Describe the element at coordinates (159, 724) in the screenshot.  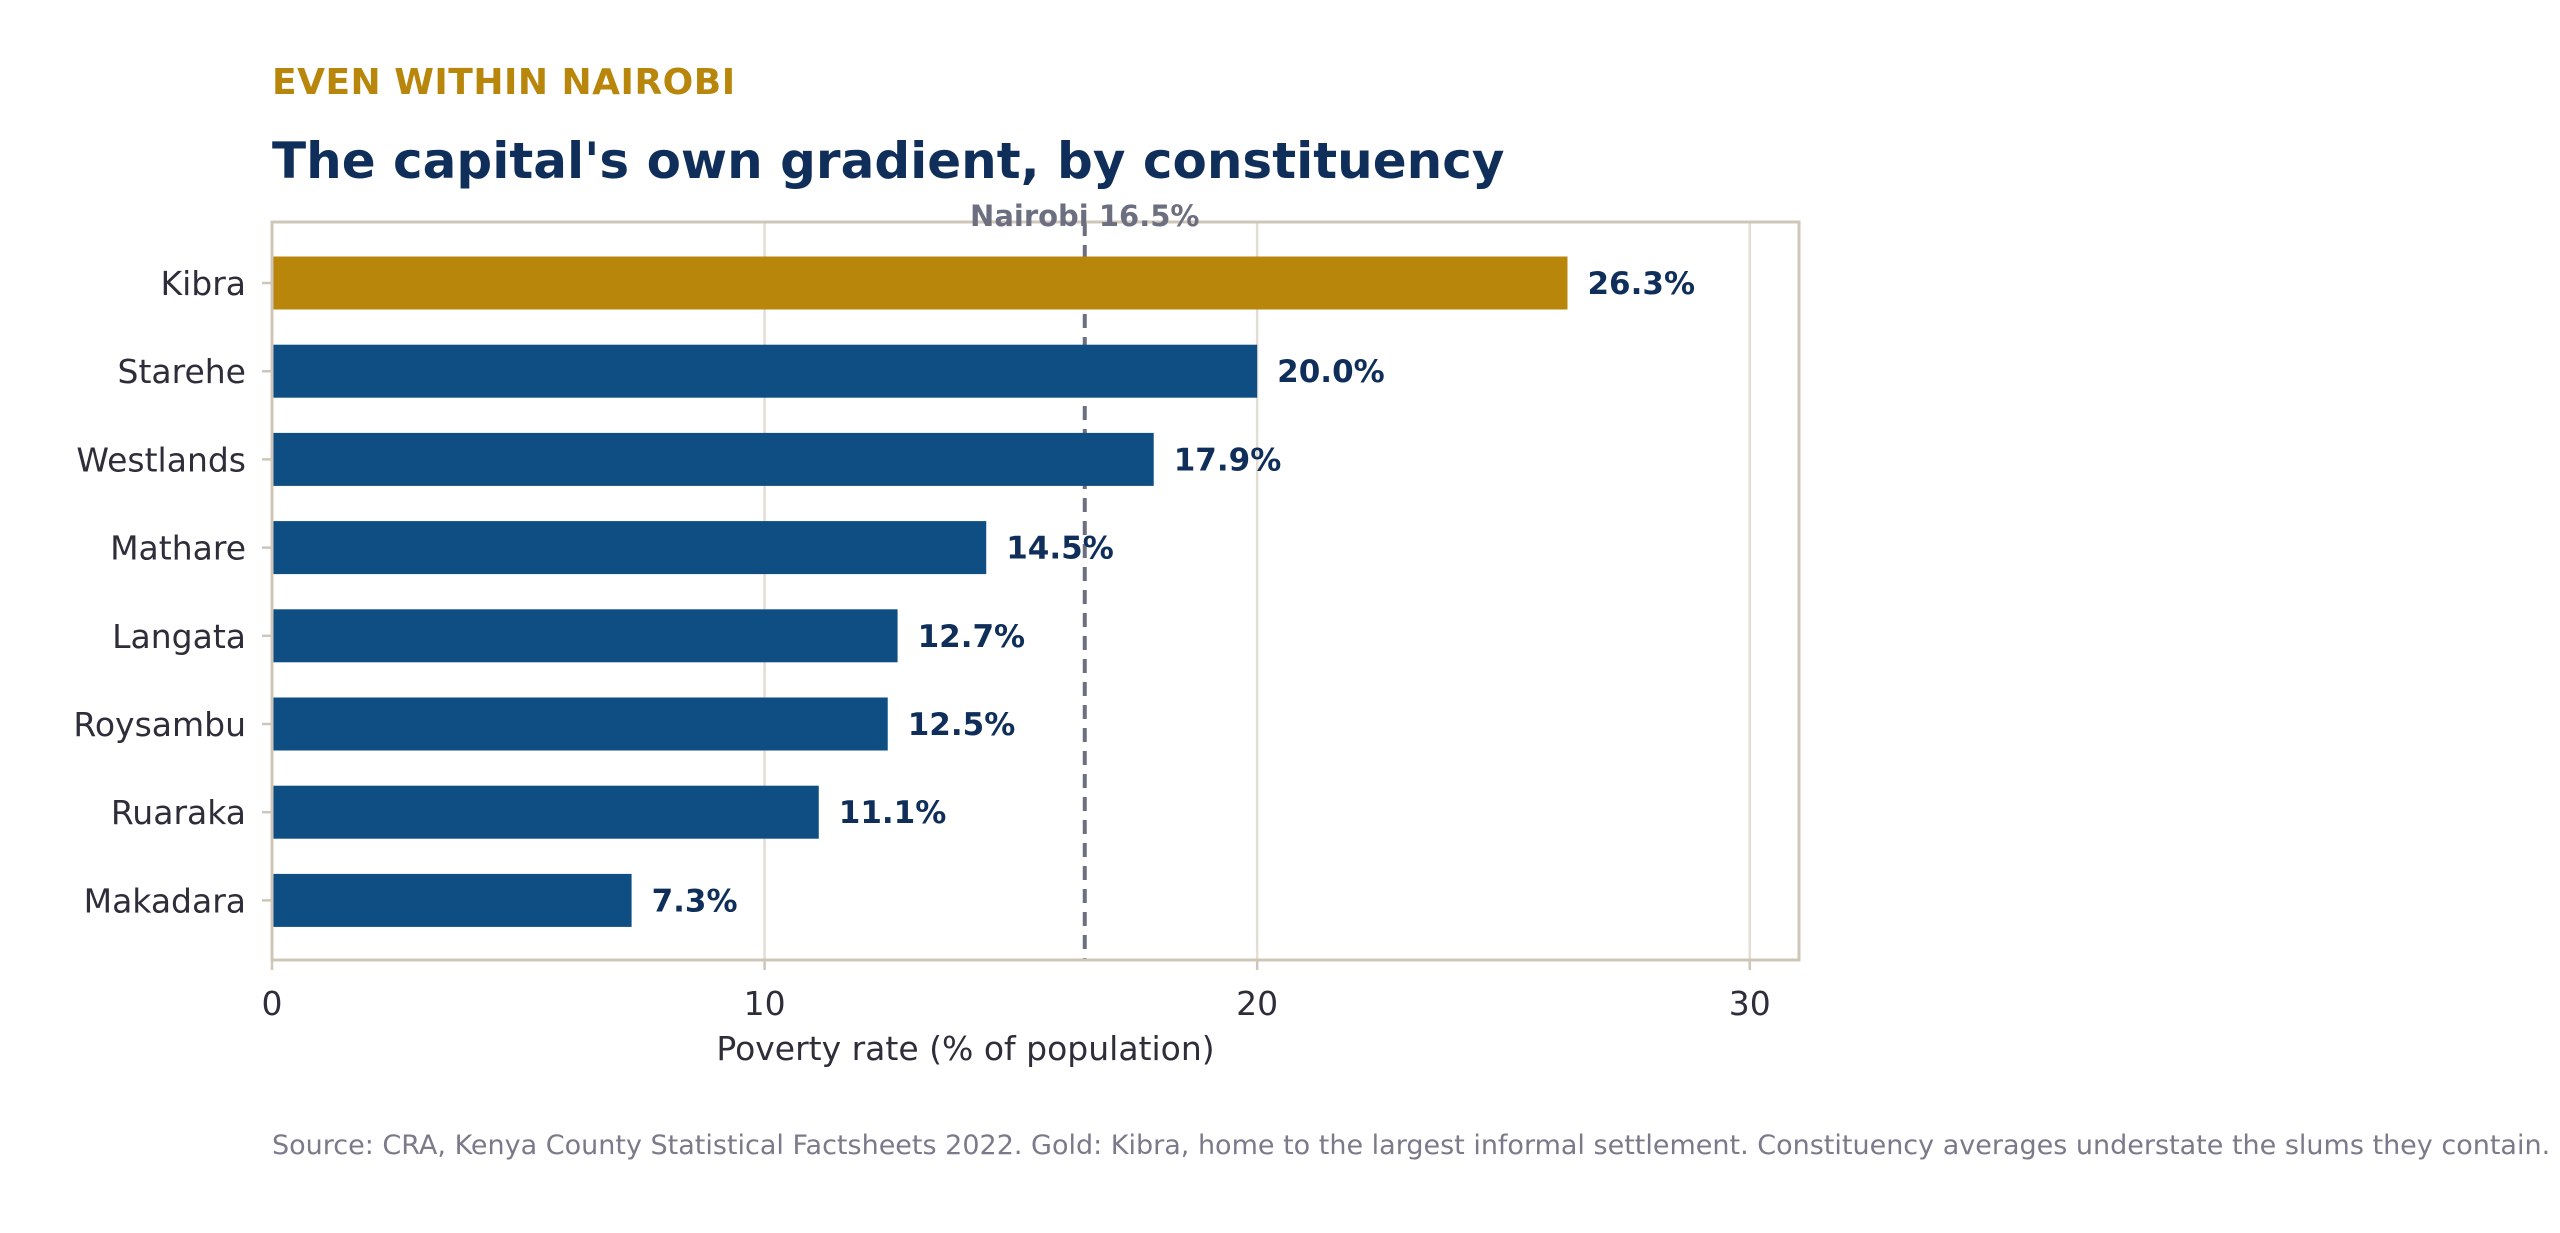
I see `category-label: Roysambu` at that location.